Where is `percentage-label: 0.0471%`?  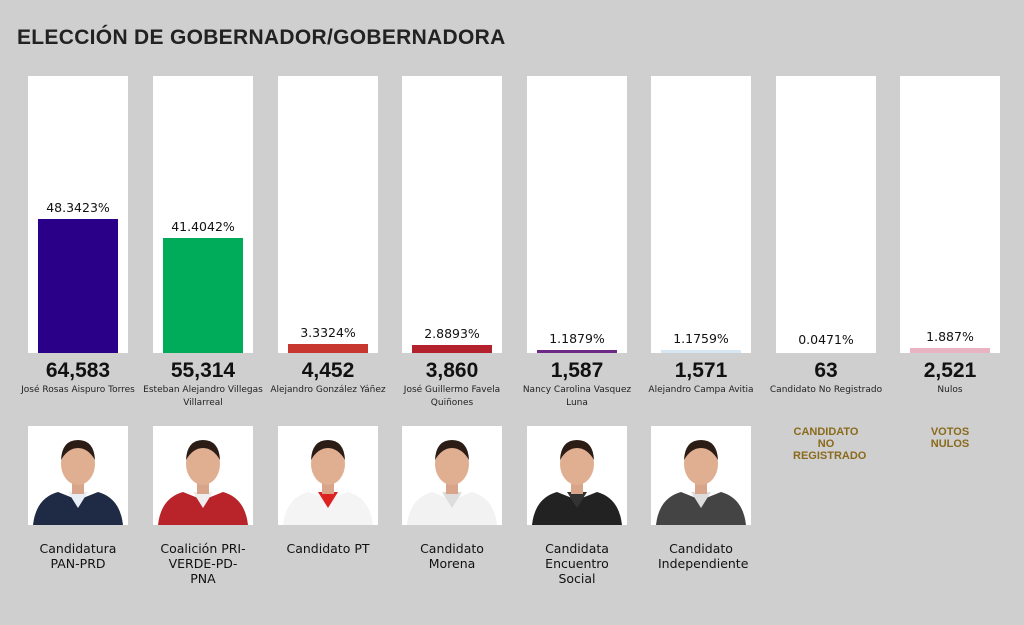 percentage-label: 0.0471% is located at coordinates (826, 339).